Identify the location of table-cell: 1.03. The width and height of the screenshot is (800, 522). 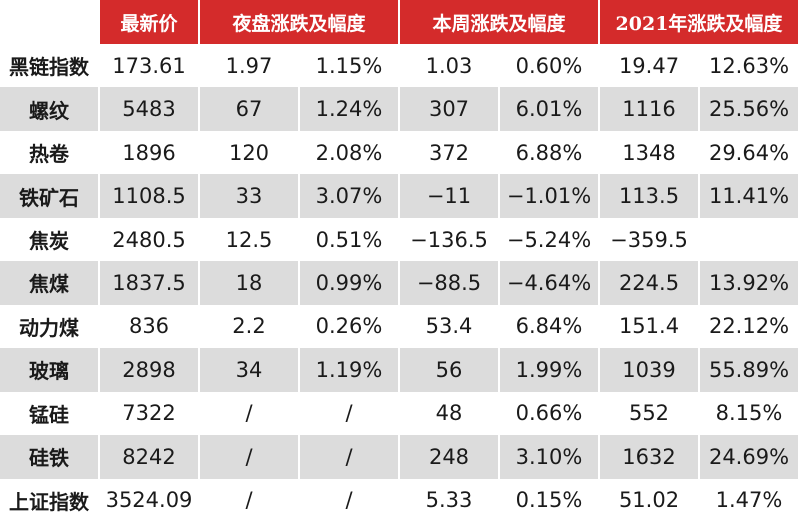
(450, 66).